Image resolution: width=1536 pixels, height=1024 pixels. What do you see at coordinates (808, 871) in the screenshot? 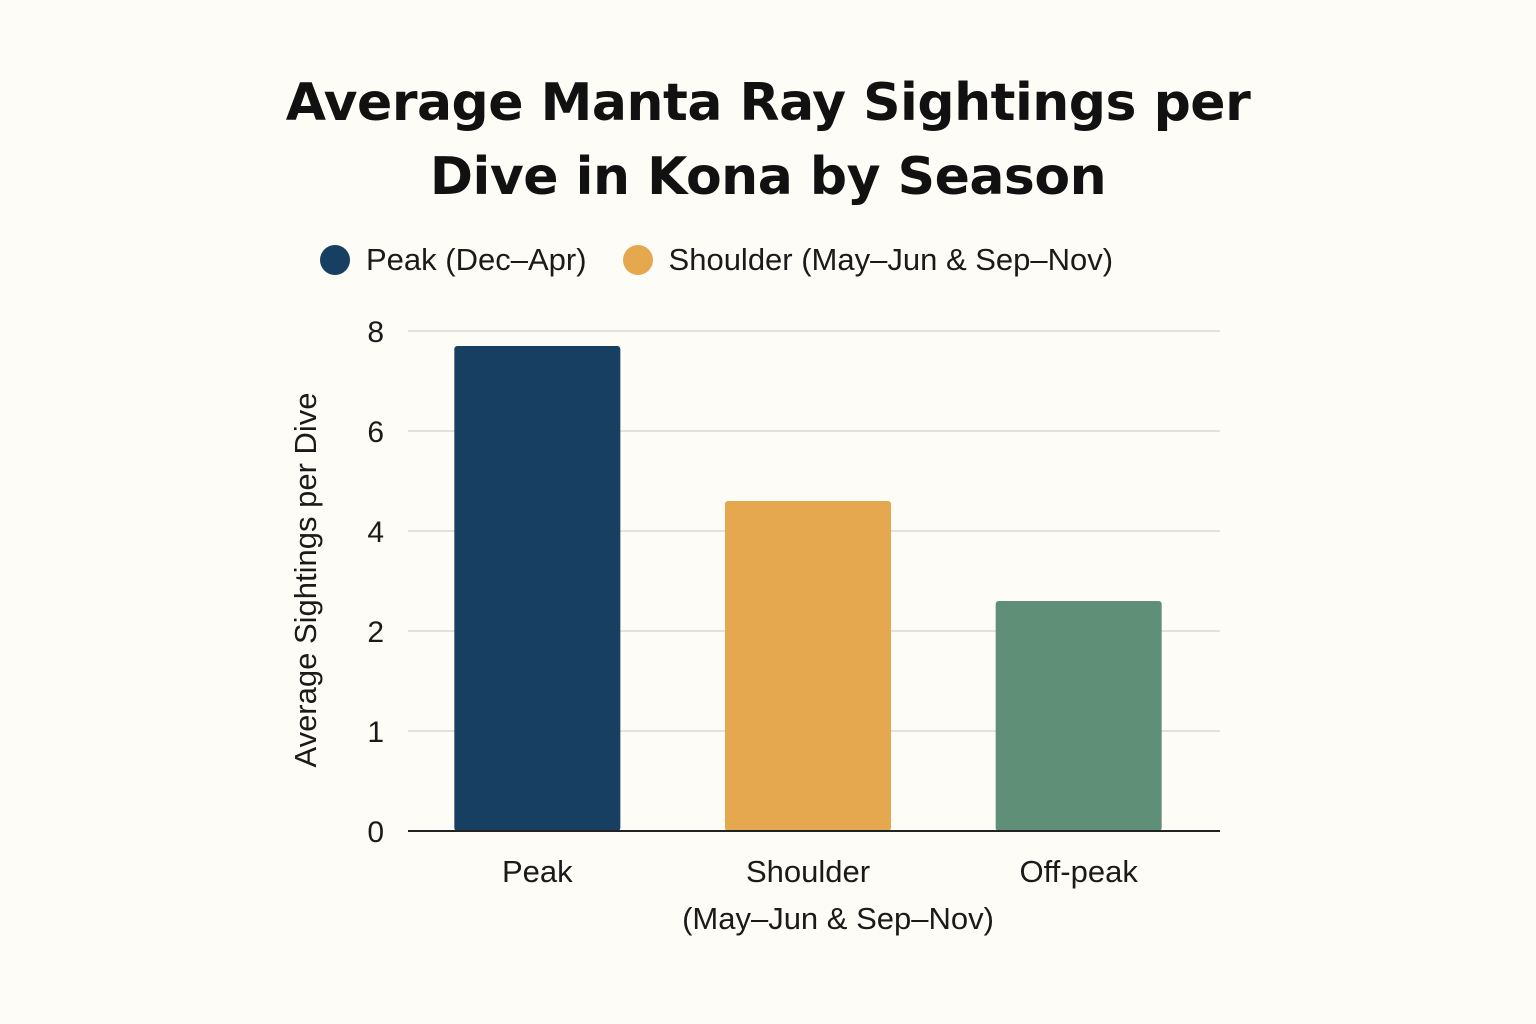
I see `x-tick-label-shoulder: Shoulder` at bounding box center [808, 871].